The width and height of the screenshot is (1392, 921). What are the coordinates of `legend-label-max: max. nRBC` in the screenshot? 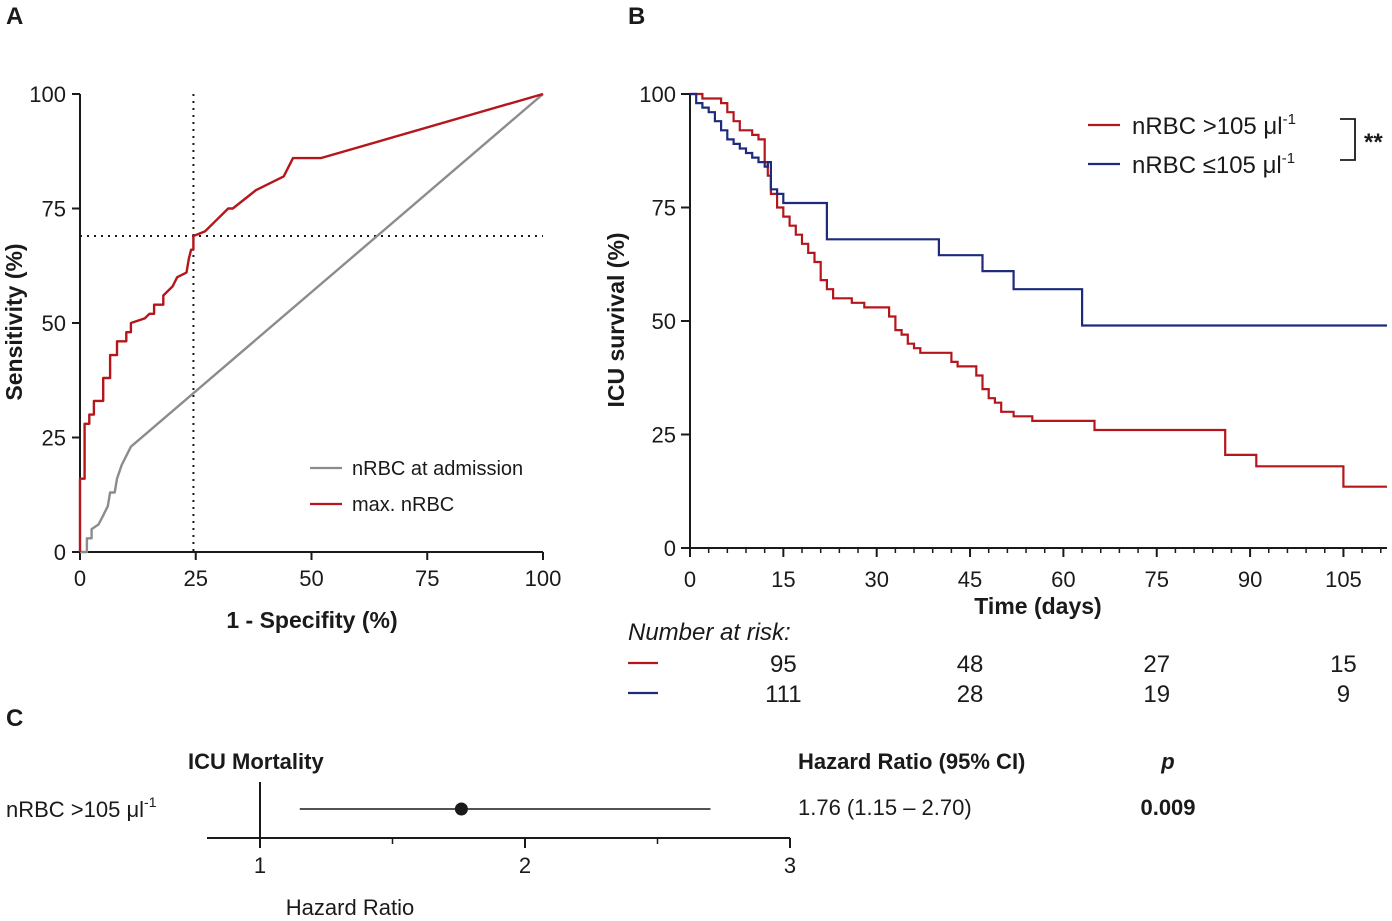 It's located at (403, 505).